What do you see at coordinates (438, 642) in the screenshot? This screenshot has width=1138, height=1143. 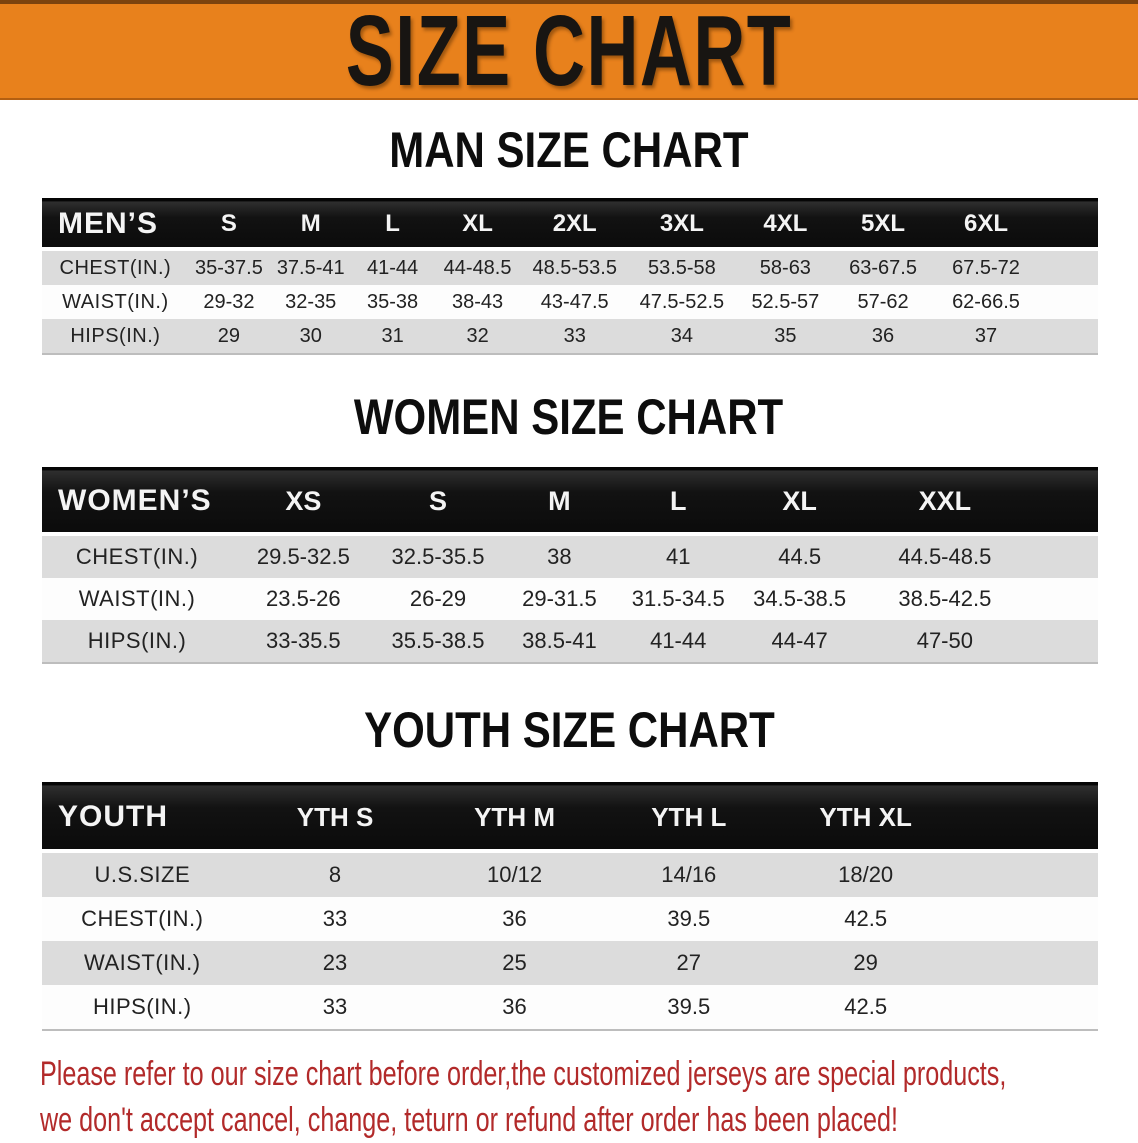 I see `value-cell: 35.5-38.5` at bounding box center [438, 642].